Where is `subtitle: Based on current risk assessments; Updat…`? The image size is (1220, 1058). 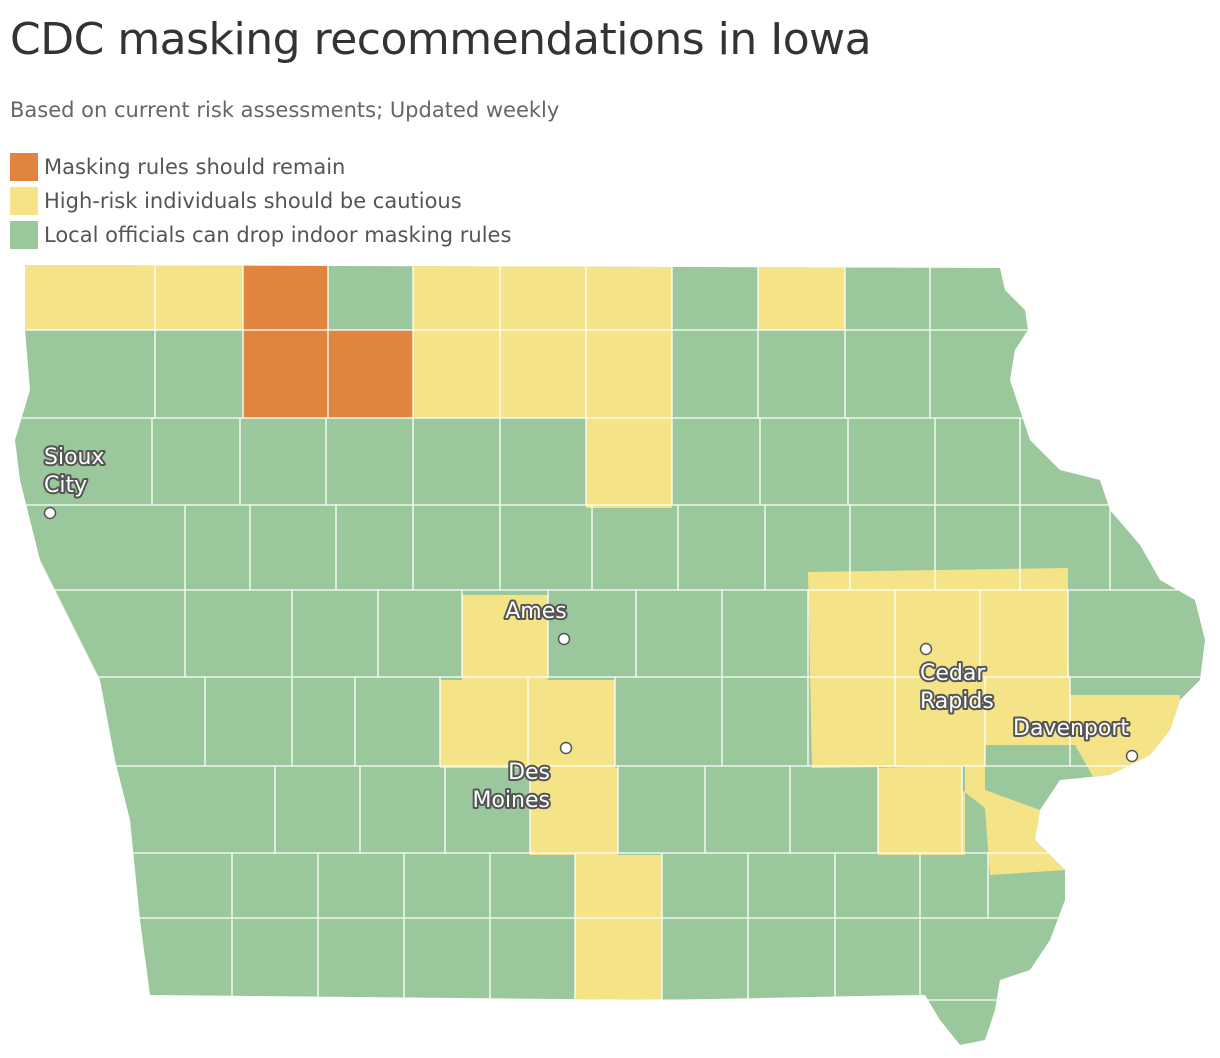
subtitle: Based on current risk assessments; Updat… is located at coordinates (285, 110).